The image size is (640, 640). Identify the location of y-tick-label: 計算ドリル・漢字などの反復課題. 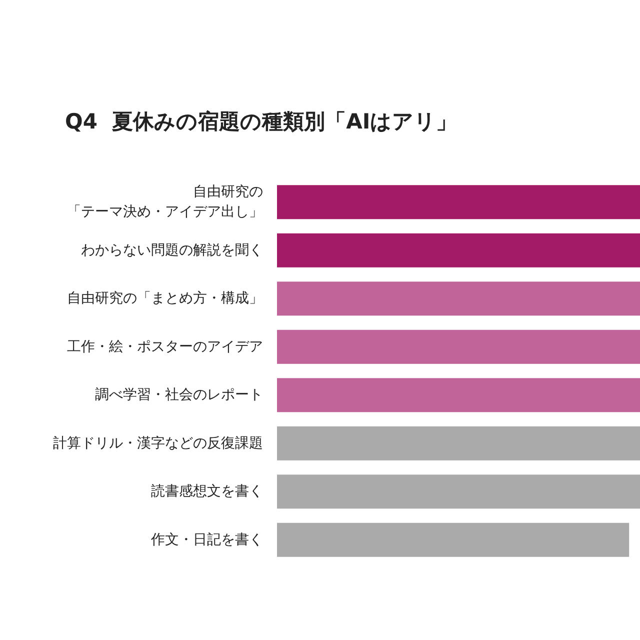
(158, 443).